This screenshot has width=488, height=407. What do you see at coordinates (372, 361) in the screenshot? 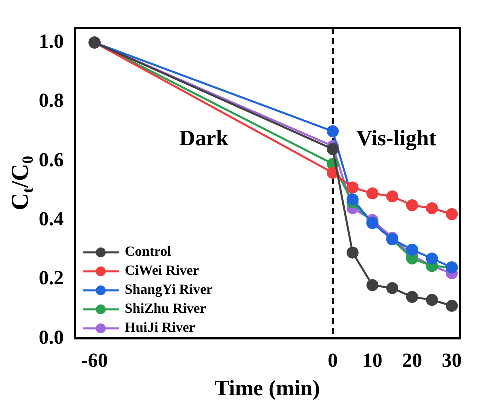
I see `x-tick-label: 10` at bounding box center [372, 361].